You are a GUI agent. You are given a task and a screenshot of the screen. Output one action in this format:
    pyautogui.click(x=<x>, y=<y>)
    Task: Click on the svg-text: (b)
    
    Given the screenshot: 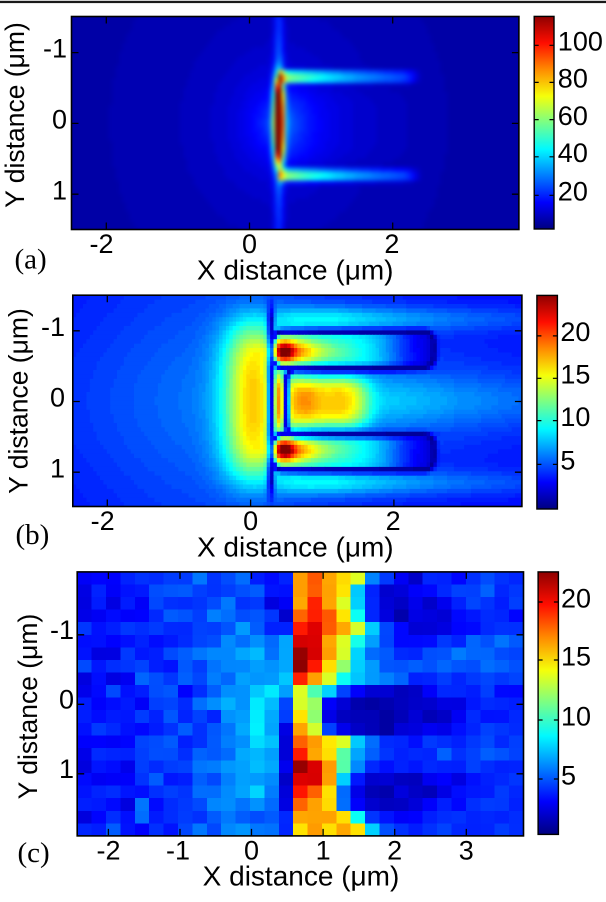 What is the action you would take?
    pyautogui.click(x=33, y=535)
    